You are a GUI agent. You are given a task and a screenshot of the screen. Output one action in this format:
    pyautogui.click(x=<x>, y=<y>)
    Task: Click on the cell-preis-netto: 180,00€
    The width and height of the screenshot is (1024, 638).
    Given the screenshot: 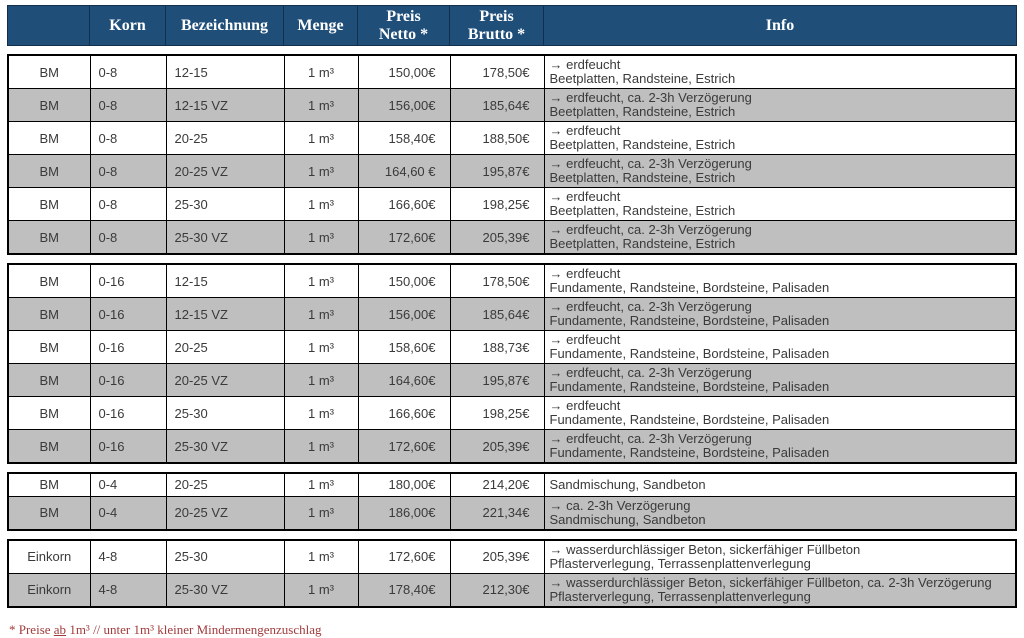 What is the action you would take?
    pyautogui.click(x=404, y=484)
    